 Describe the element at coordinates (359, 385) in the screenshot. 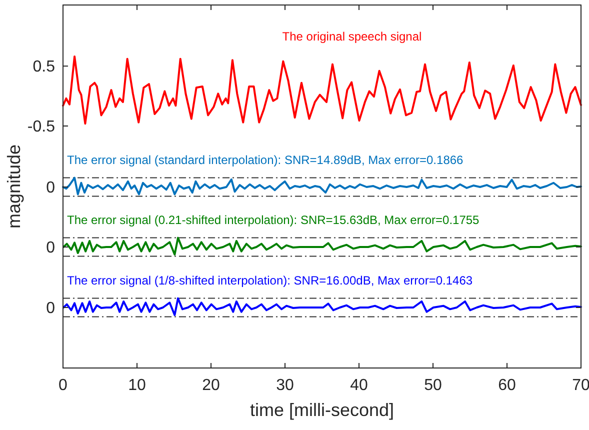

I see `x-tick-label: 40` at that location.